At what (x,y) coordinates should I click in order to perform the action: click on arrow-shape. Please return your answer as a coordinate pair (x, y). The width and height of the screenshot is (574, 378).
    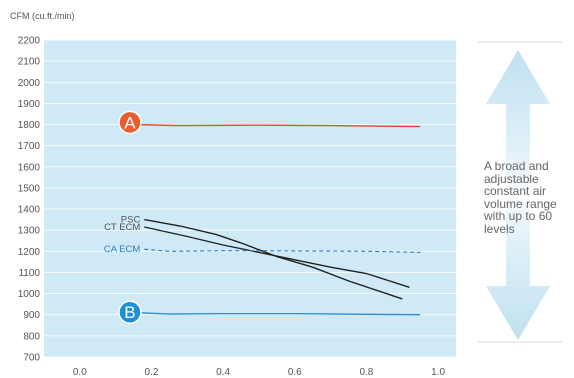
    Looking at the image, I should click on (518, 195).